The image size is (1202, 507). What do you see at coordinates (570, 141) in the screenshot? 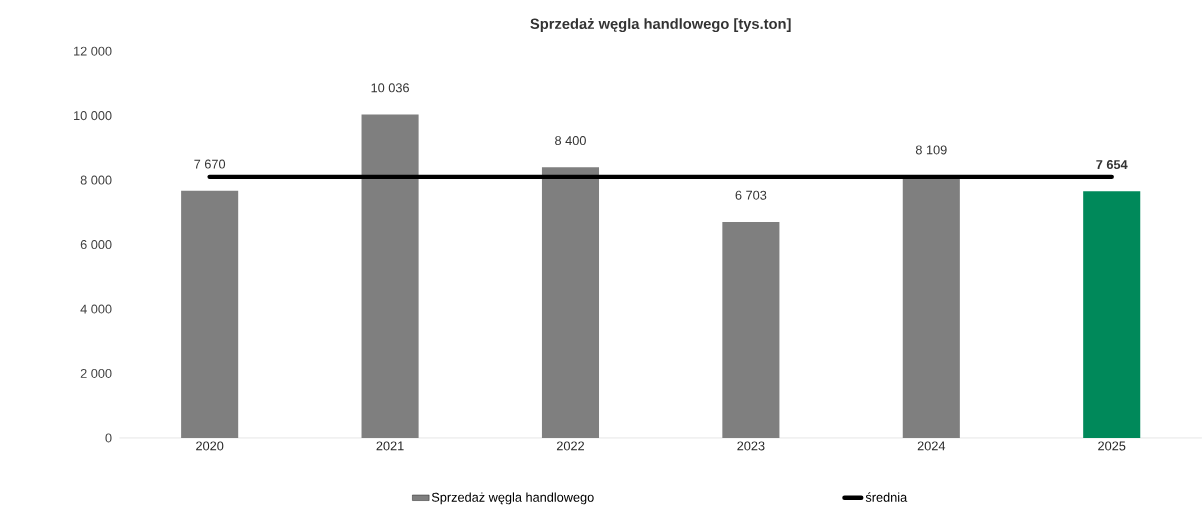
I see `data-label: 8 400` at bounding box center [570, 141].